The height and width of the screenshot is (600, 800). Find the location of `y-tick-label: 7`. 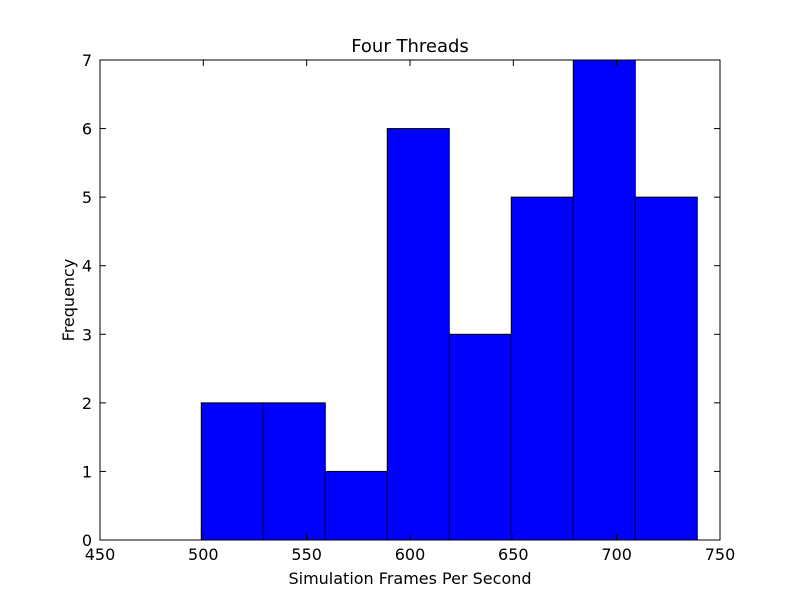

y-tick-label: 7 is located at coordinates (87, 60).